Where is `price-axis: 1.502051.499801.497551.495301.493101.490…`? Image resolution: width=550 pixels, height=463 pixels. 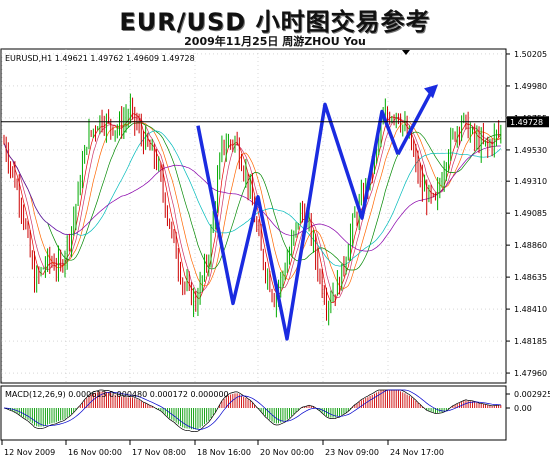
price-axis: 1.502051.499801.497551.495301.493101.490… is located at coordinates (528, 231).